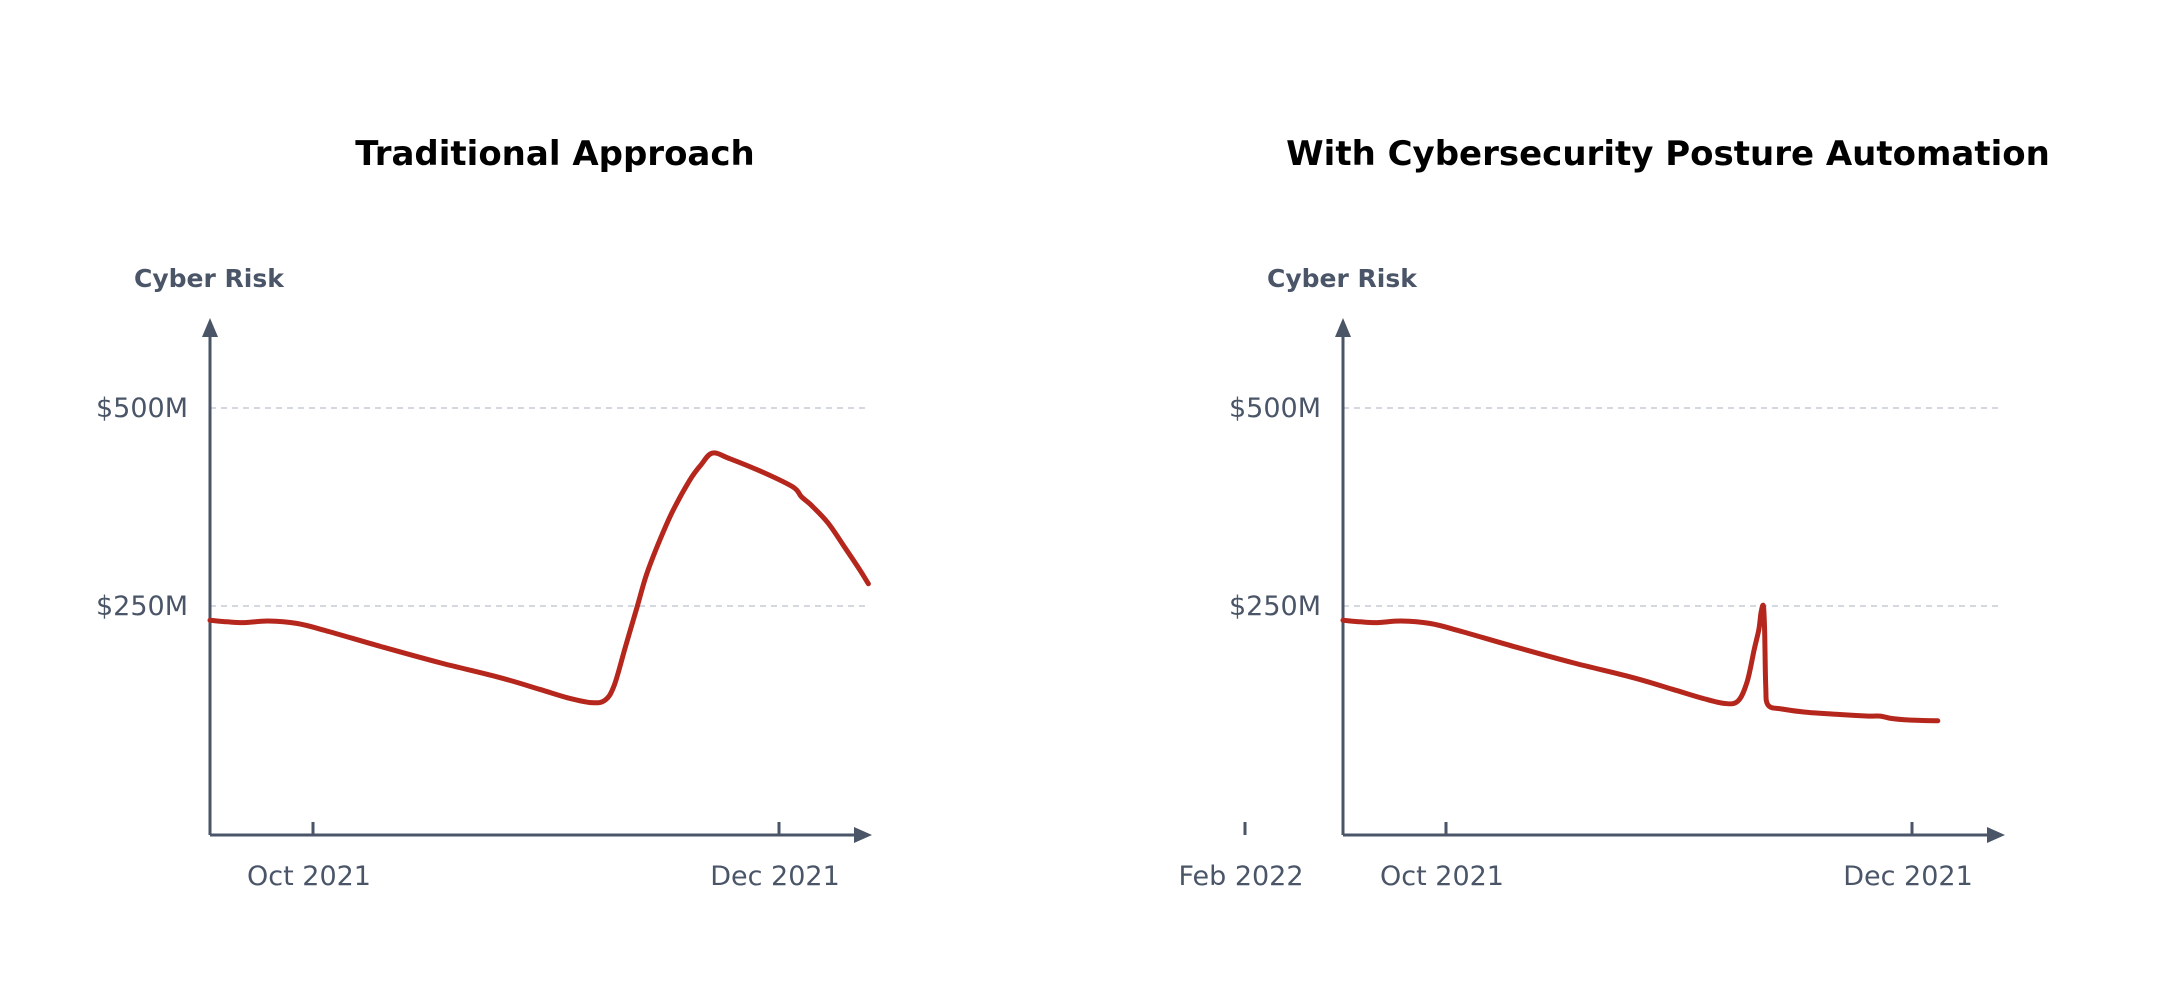  What do you see at coordinates (1668, 154) in the screenshot?
I see `chart-title: With Cybersecurity Posture Automation` at bounding box center [1668, 154].